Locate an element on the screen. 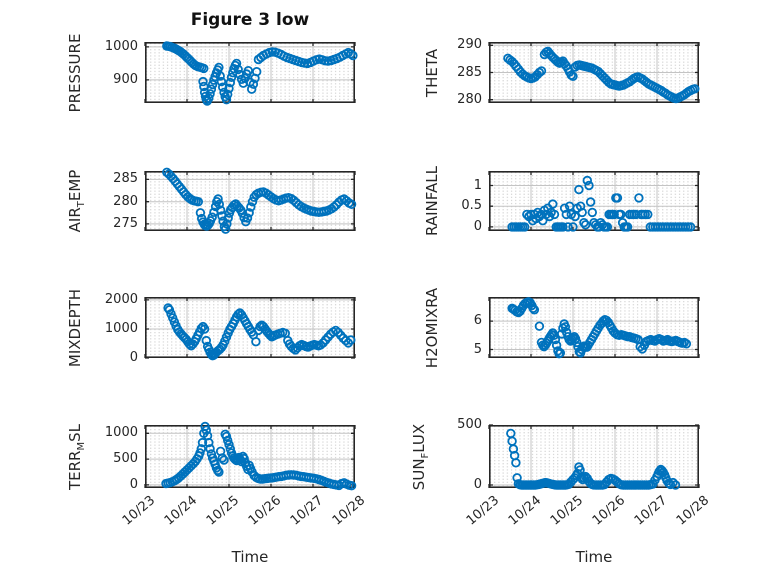  y-tick-label: 900 is located at coordinates (125, 79).